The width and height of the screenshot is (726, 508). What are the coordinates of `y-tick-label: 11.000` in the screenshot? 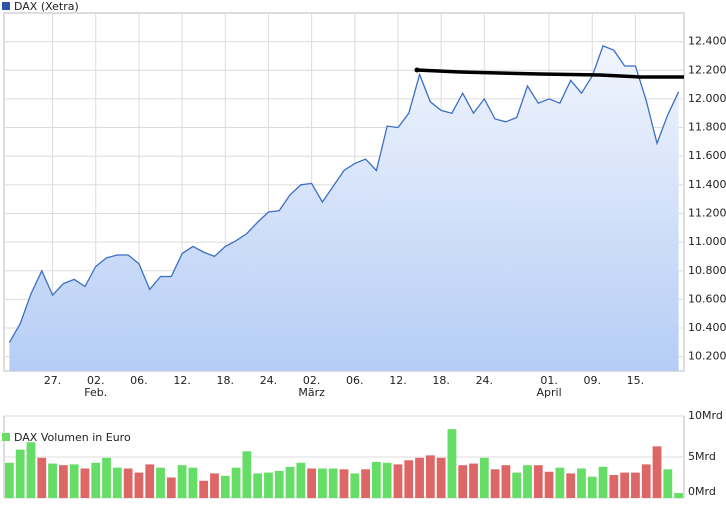 It's located at (707, 241).